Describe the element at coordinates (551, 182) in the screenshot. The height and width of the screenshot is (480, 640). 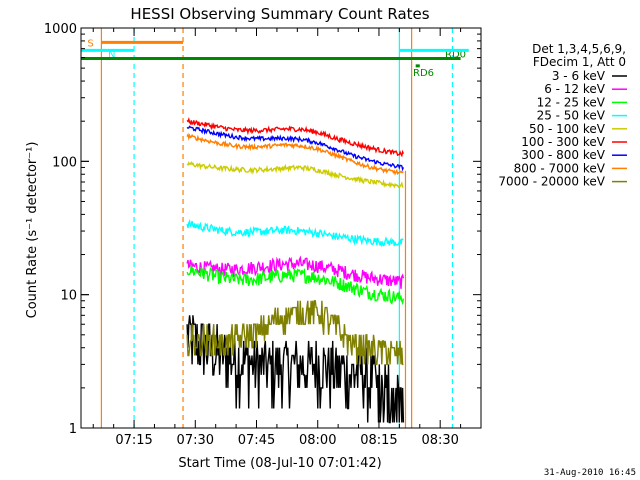
I see `legend-label-7000-20000-kev: 7000 - 20000 keV` at that location.